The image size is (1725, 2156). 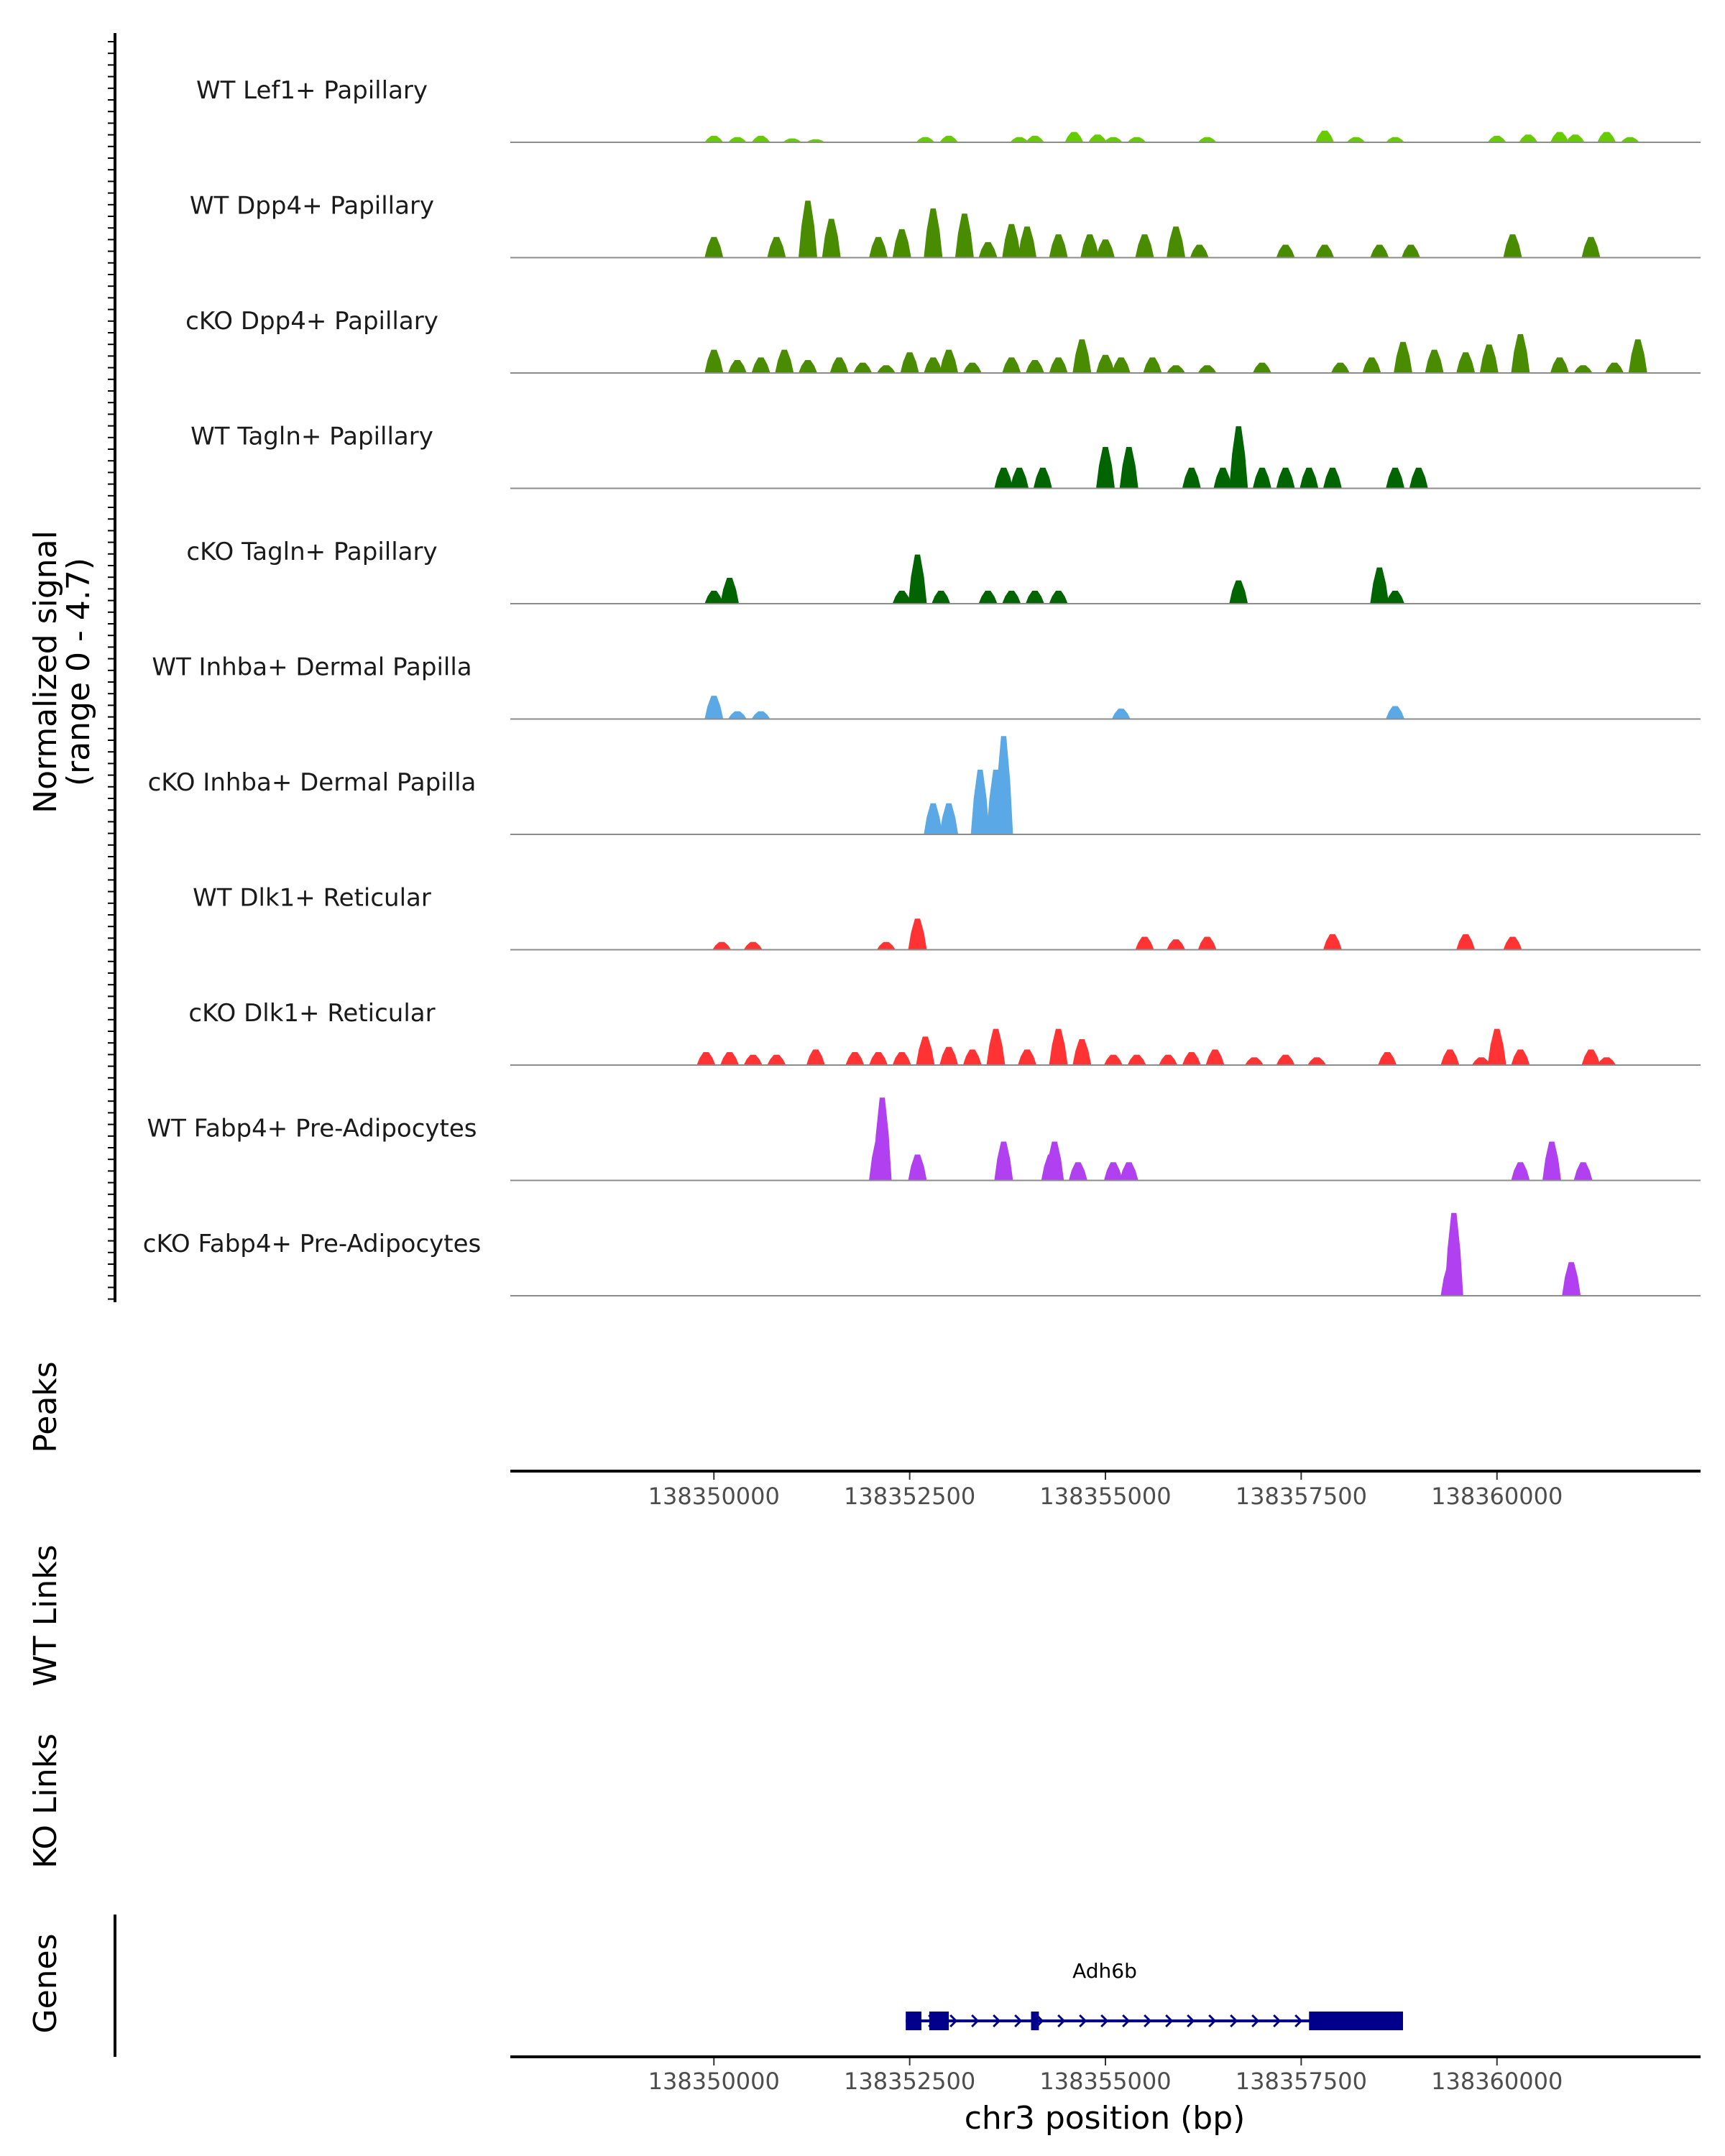 What do you see at coordinates (926, 686) in the screenshot?
I see `track-6: WT Inhba+ Dermal Papilla` at bounding box center [926, 686].